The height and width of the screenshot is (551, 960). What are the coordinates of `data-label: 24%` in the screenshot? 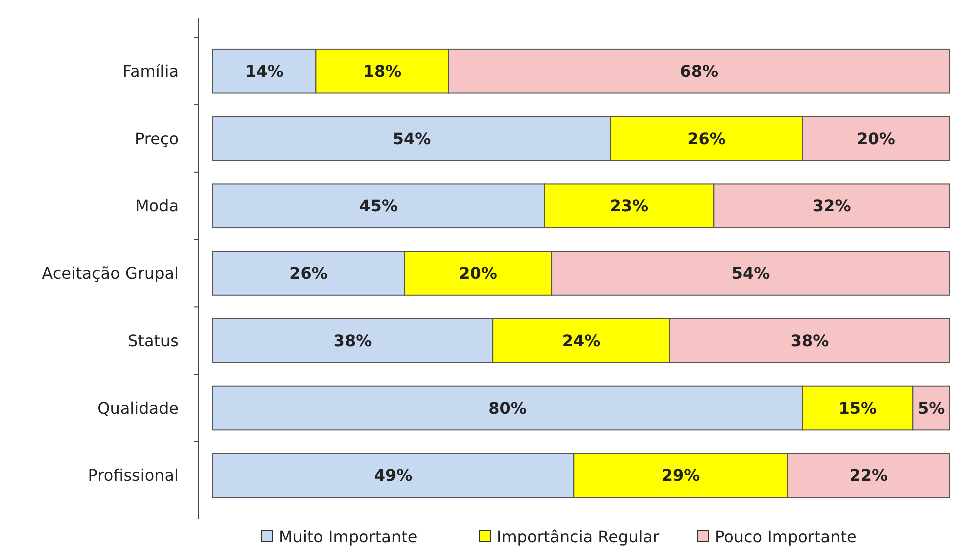 It's located at (581, 340).